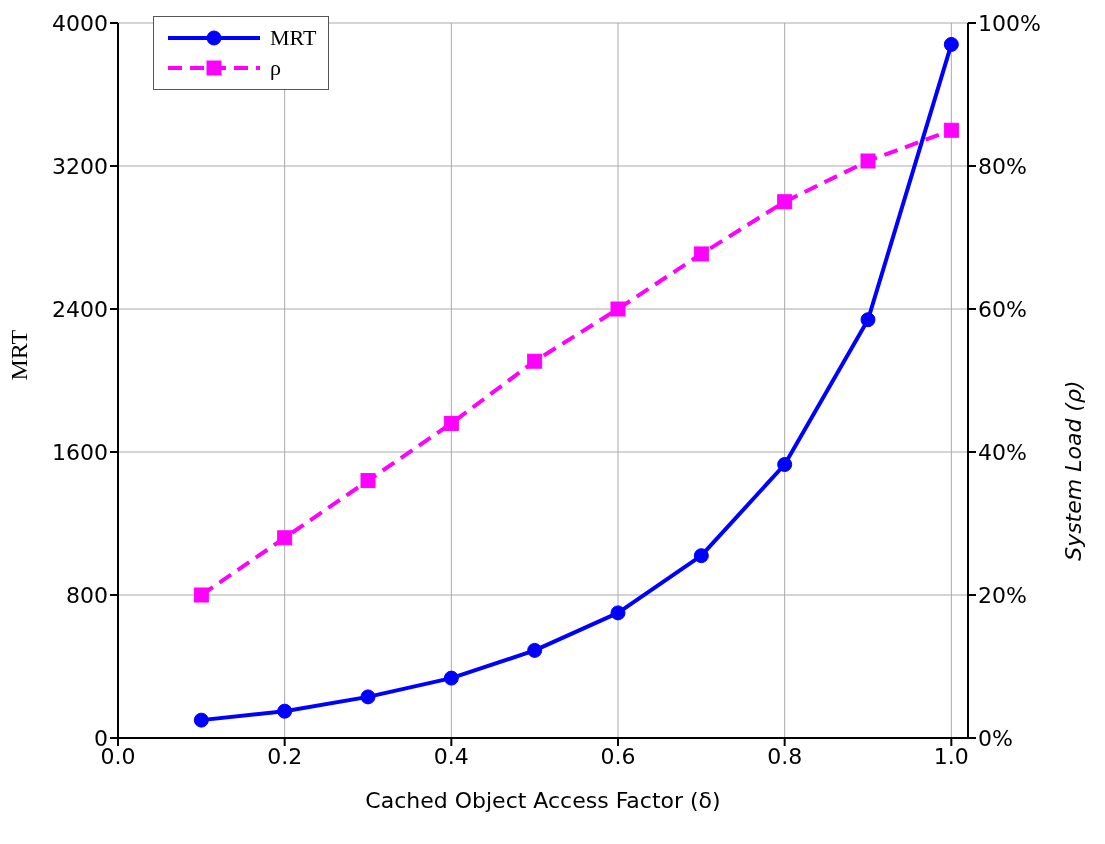 This screenshot has width=1105, height=844. What do you see at coordinates (275, 68) in the screenshot?
I see `legend-label: ρ` at bounding box center [275, 68].